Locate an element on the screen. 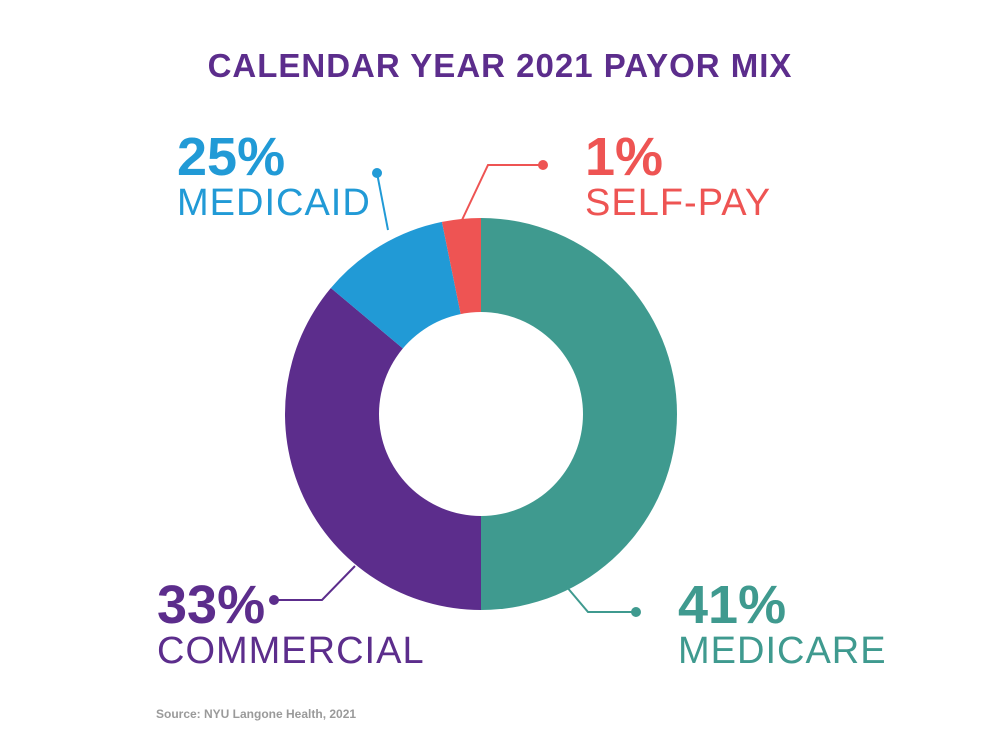  leader-dot-medicaid is located at coordinates (377, 173).